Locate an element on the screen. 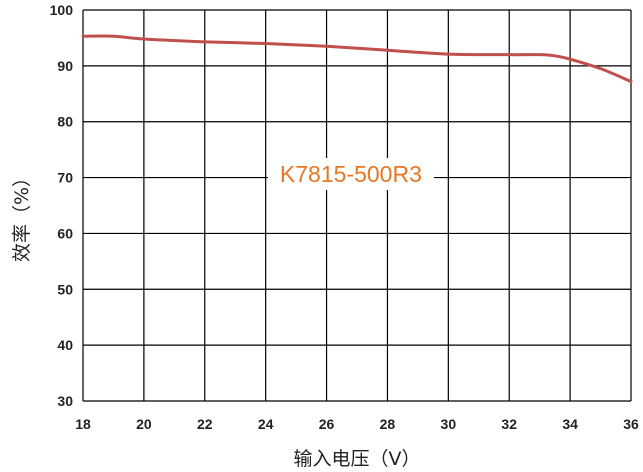  y-tick-label: 60 is located at coordinates (65, 233).